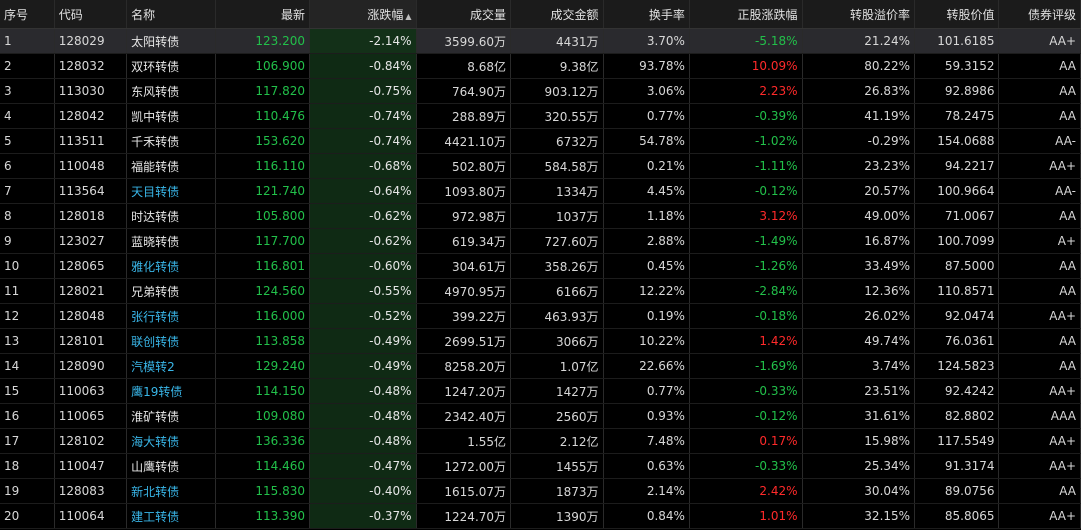 This screenshot has width=1081, height=530. Describe the element at coordinates (859, 441) in the screenshot. I see `cell-prem: 15.98%` at that location.